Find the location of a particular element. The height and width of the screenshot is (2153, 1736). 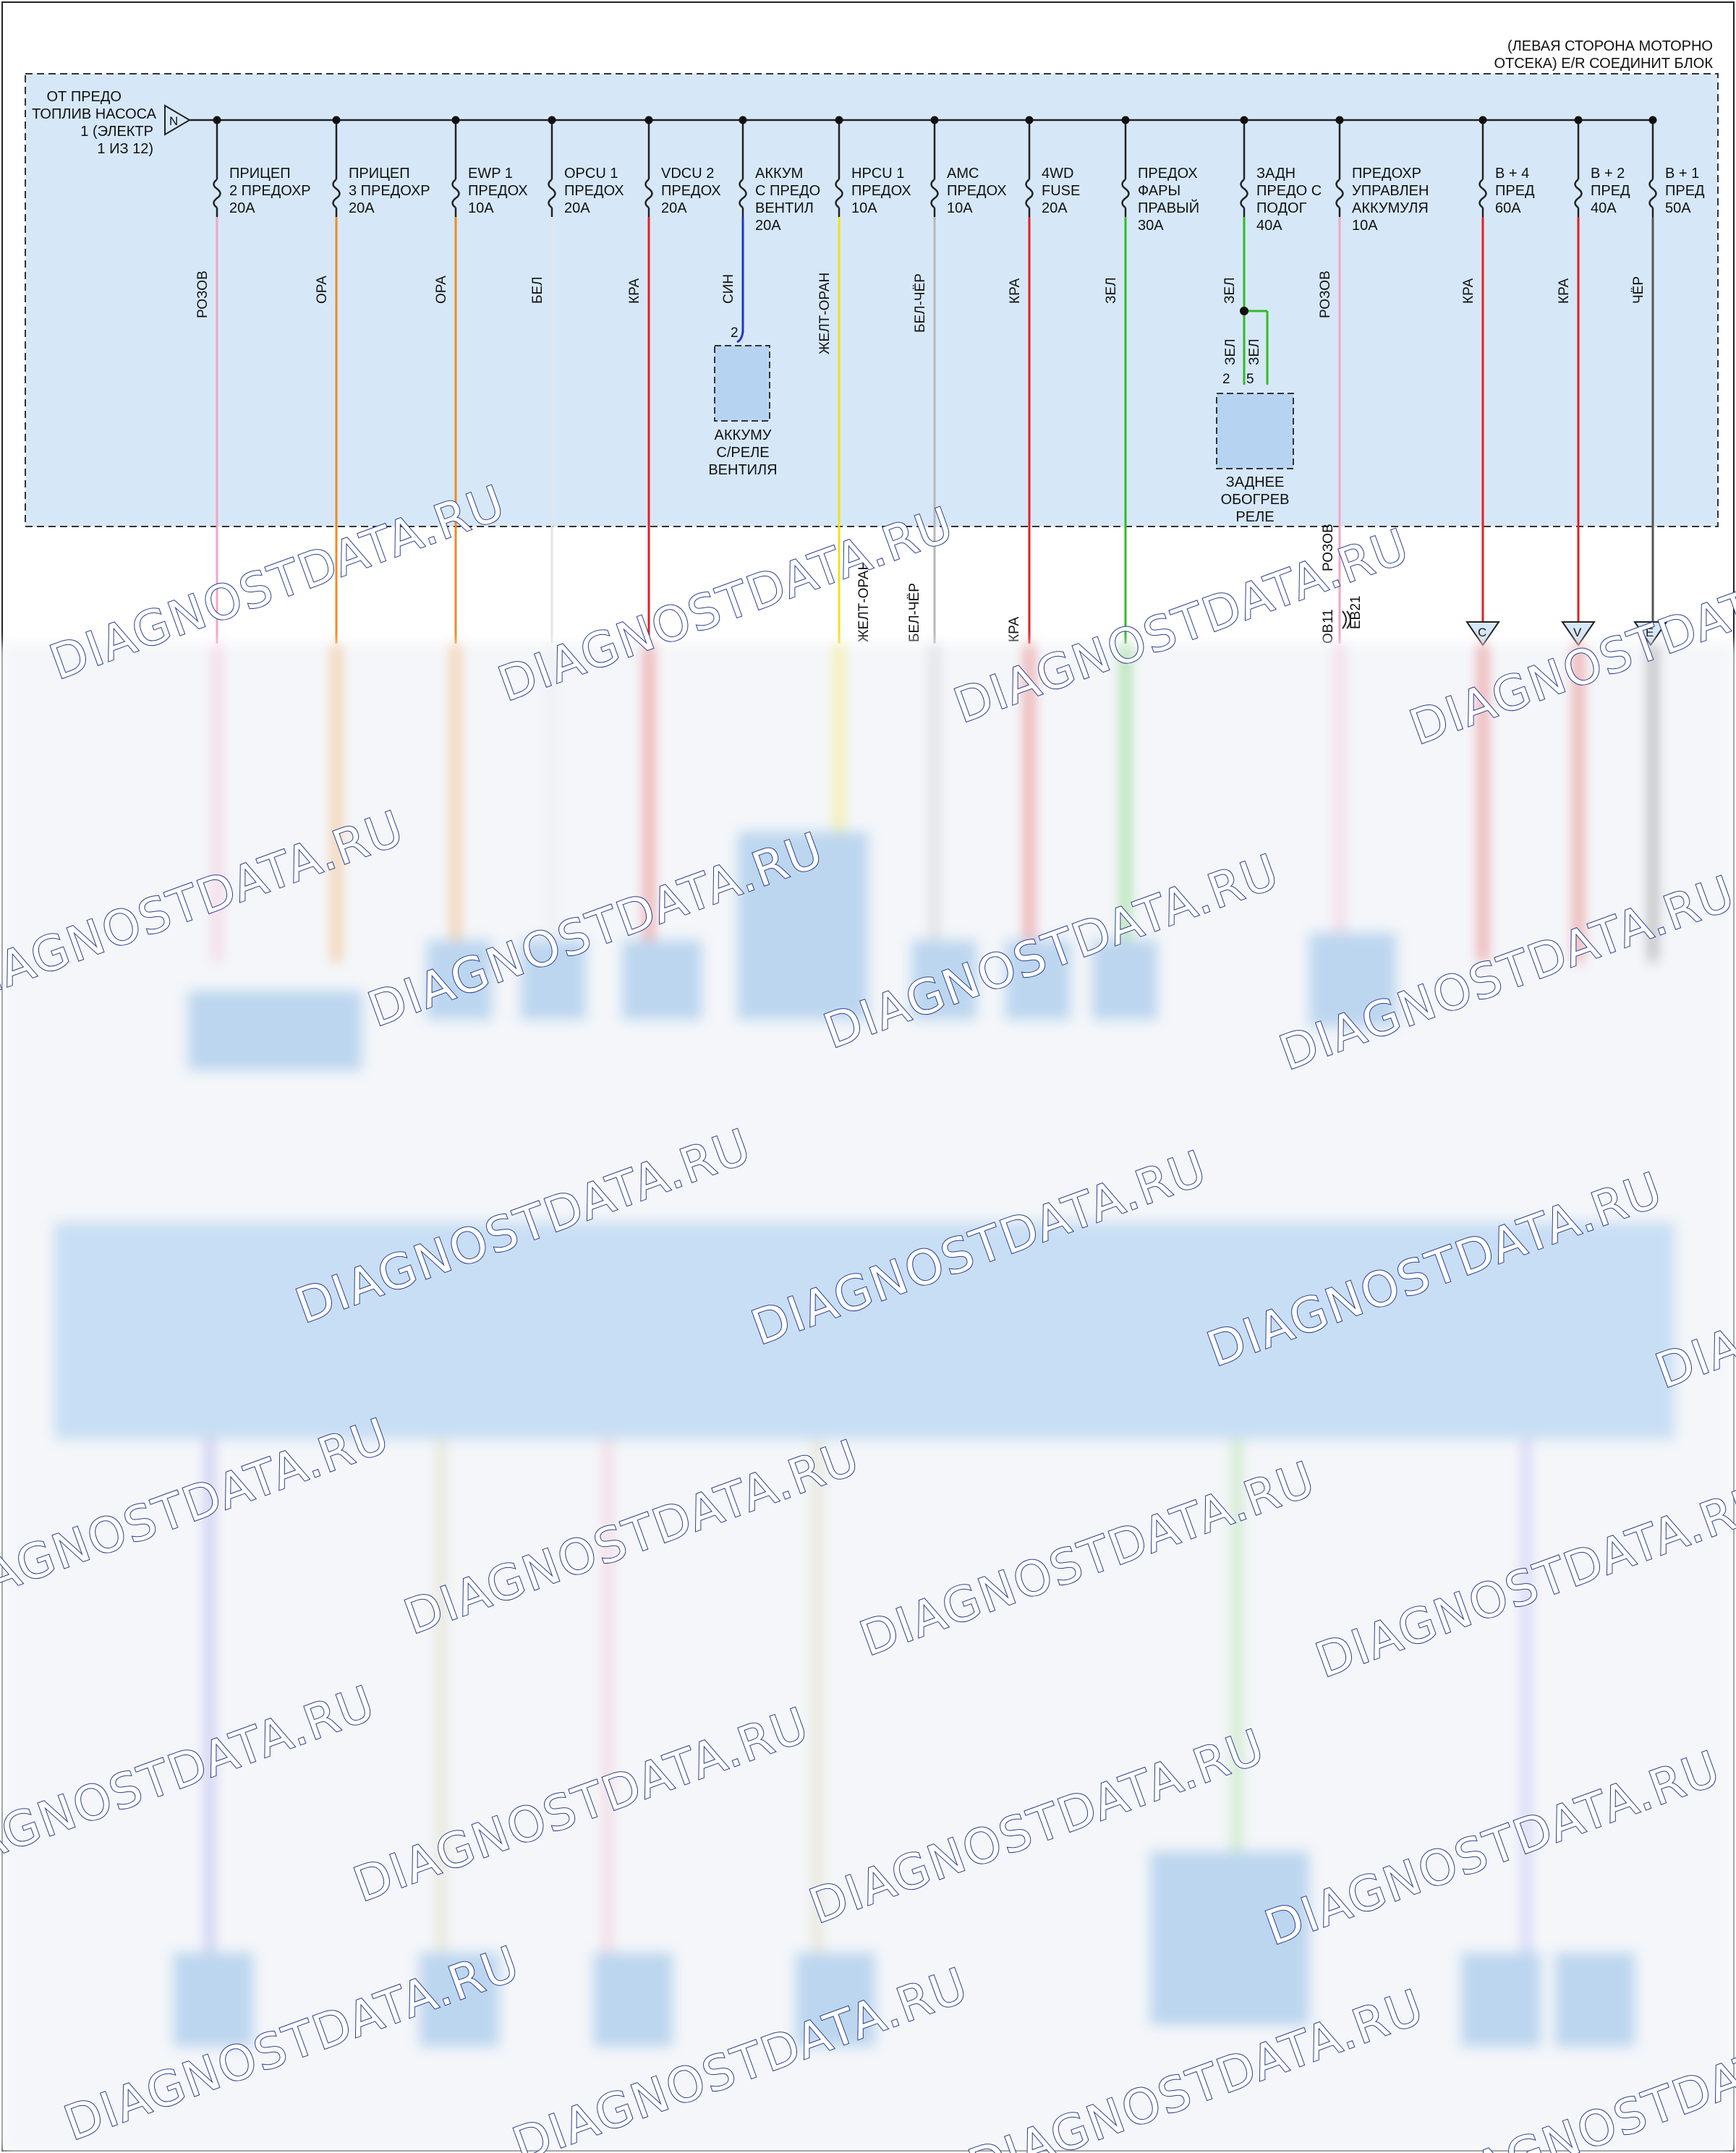

fuse-3-label-2: ПРЕДОХ is located at coordinates (498, 191).